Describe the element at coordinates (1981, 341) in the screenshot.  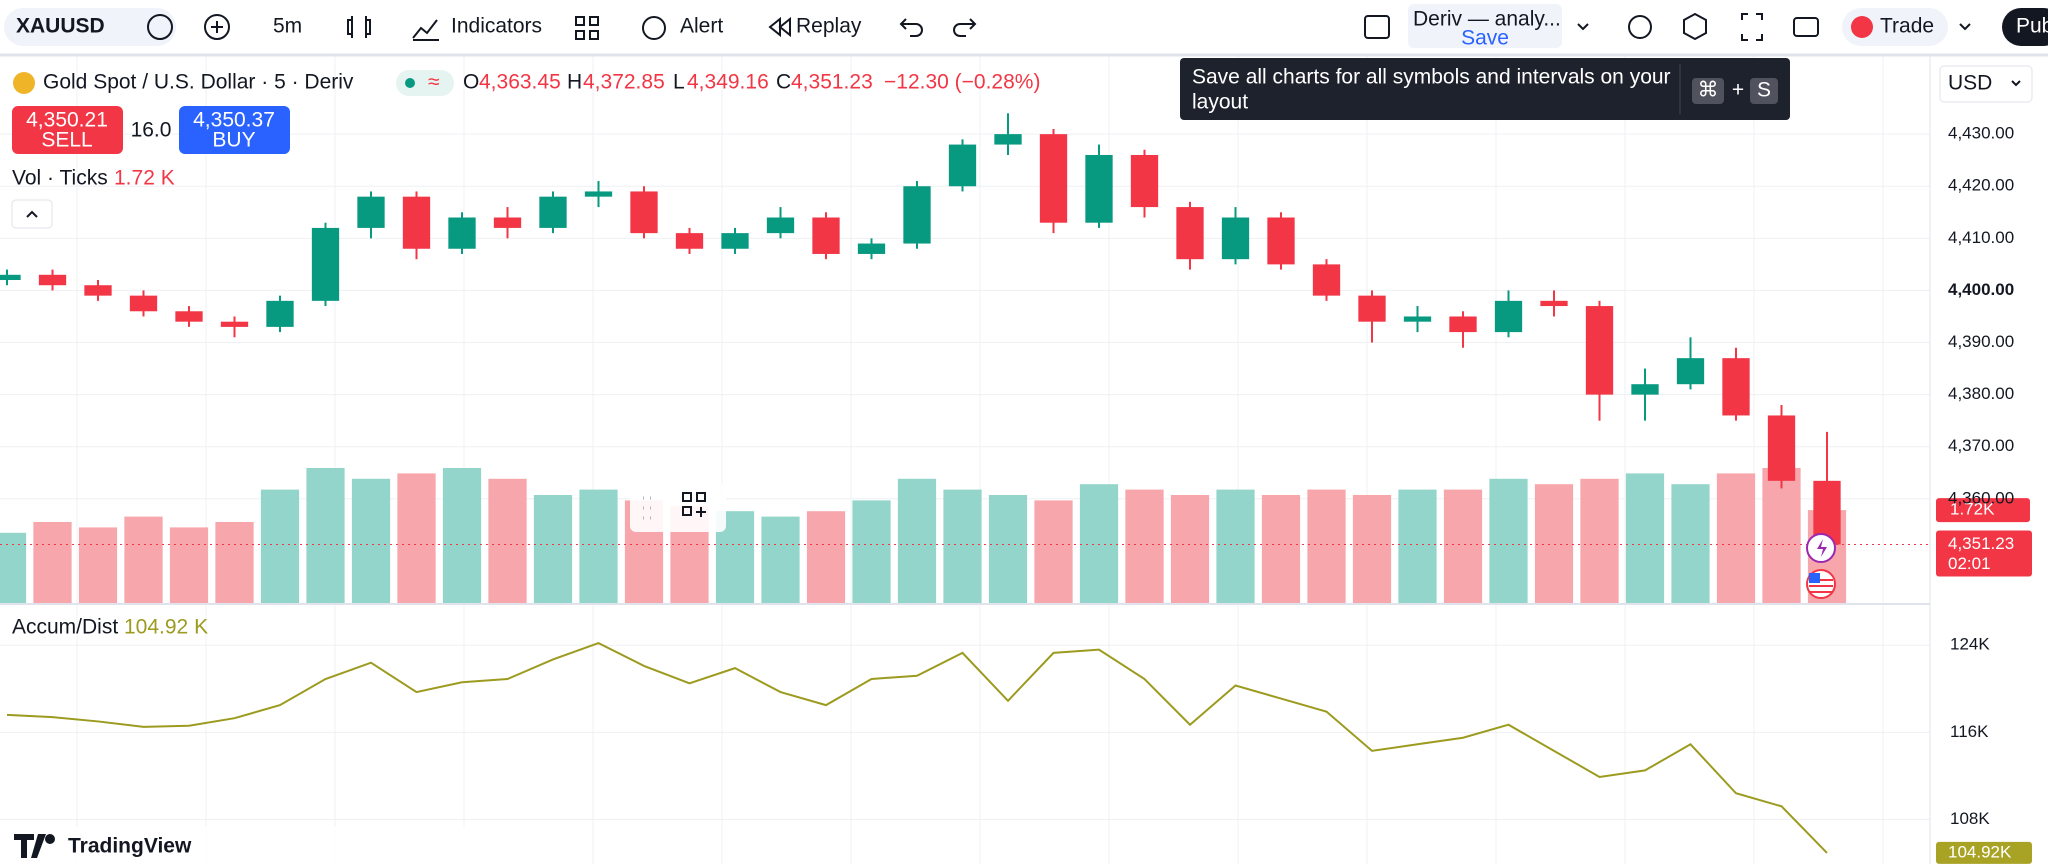
I see `price-tick-label: 4,390.00` at that location.